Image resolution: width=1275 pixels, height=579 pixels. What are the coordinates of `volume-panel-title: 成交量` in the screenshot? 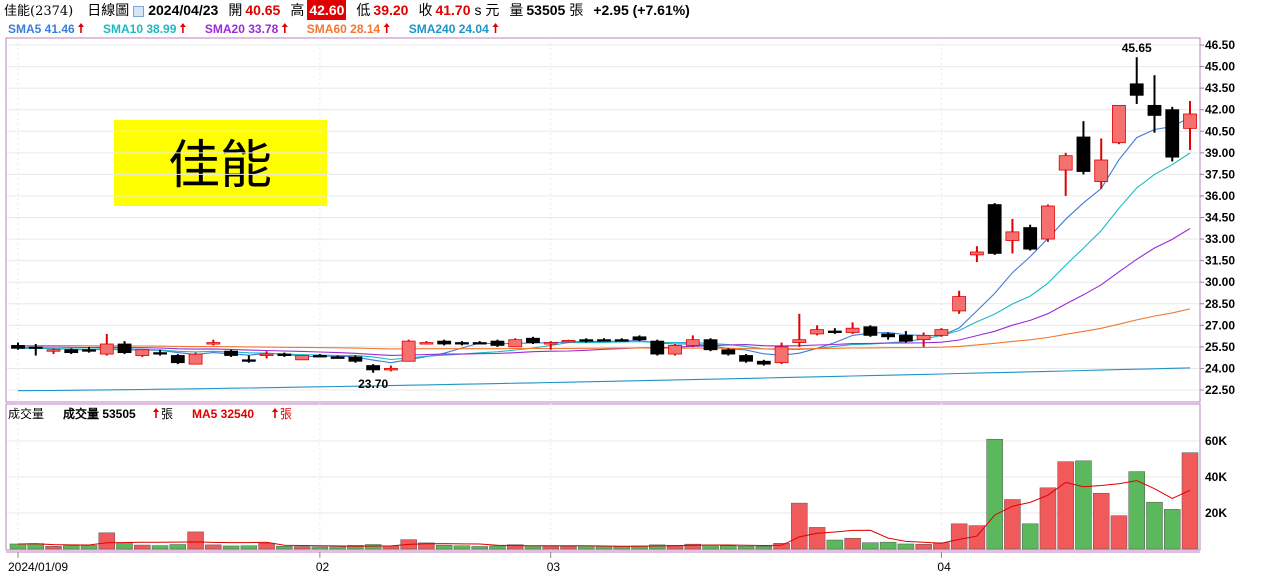 It's located at (26, 413).